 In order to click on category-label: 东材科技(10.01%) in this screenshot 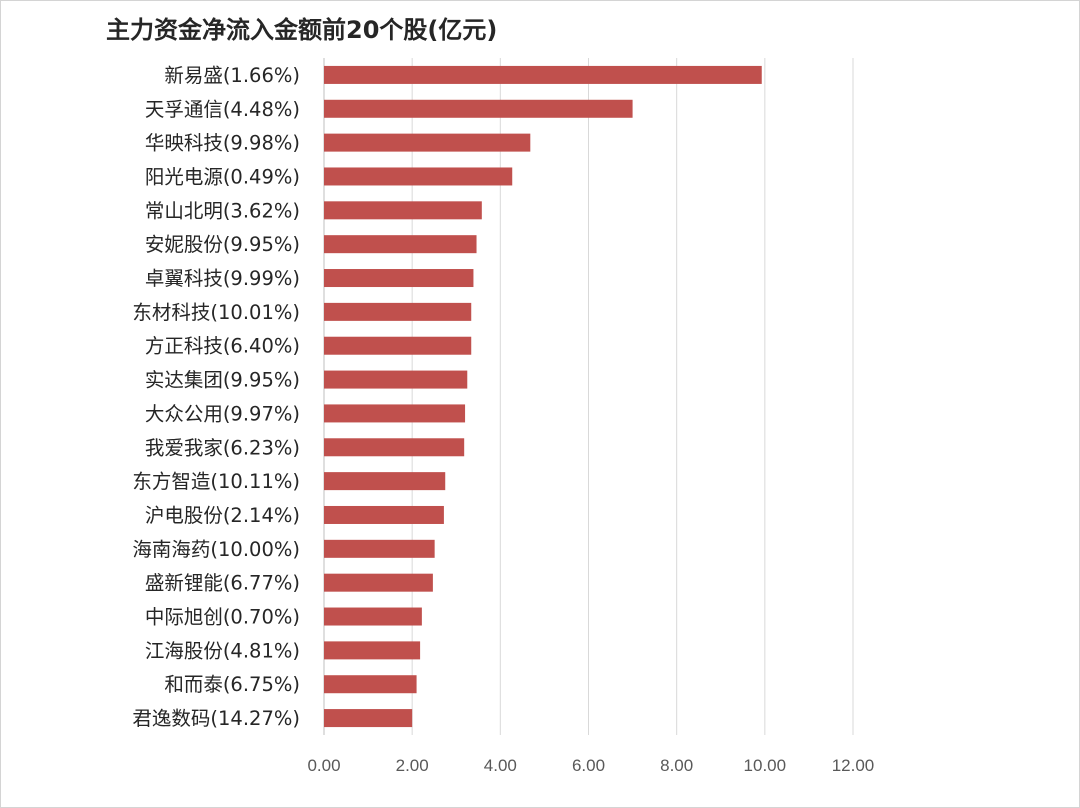, I will do `click(216, 312)`.